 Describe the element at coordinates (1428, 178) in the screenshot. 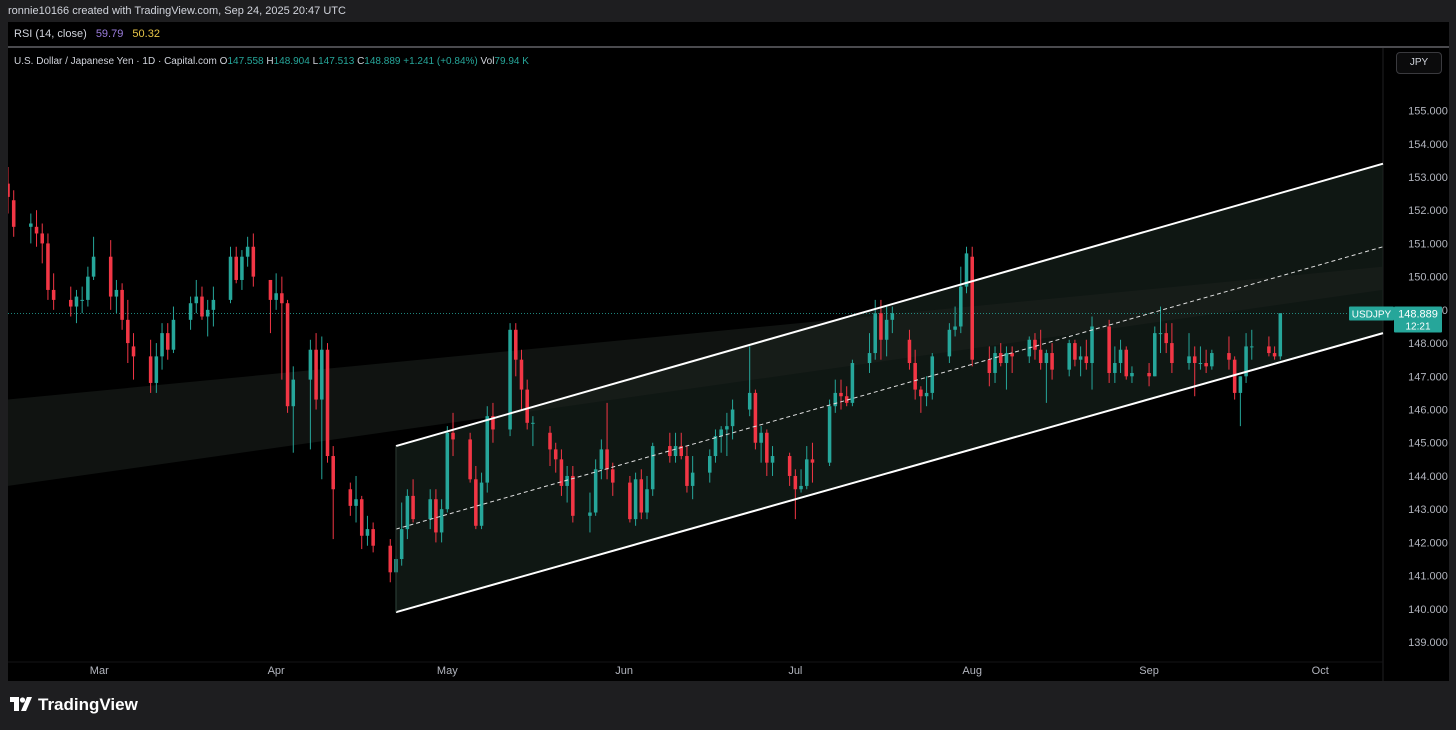

I see `y-tick-label: 153.000` at that location.